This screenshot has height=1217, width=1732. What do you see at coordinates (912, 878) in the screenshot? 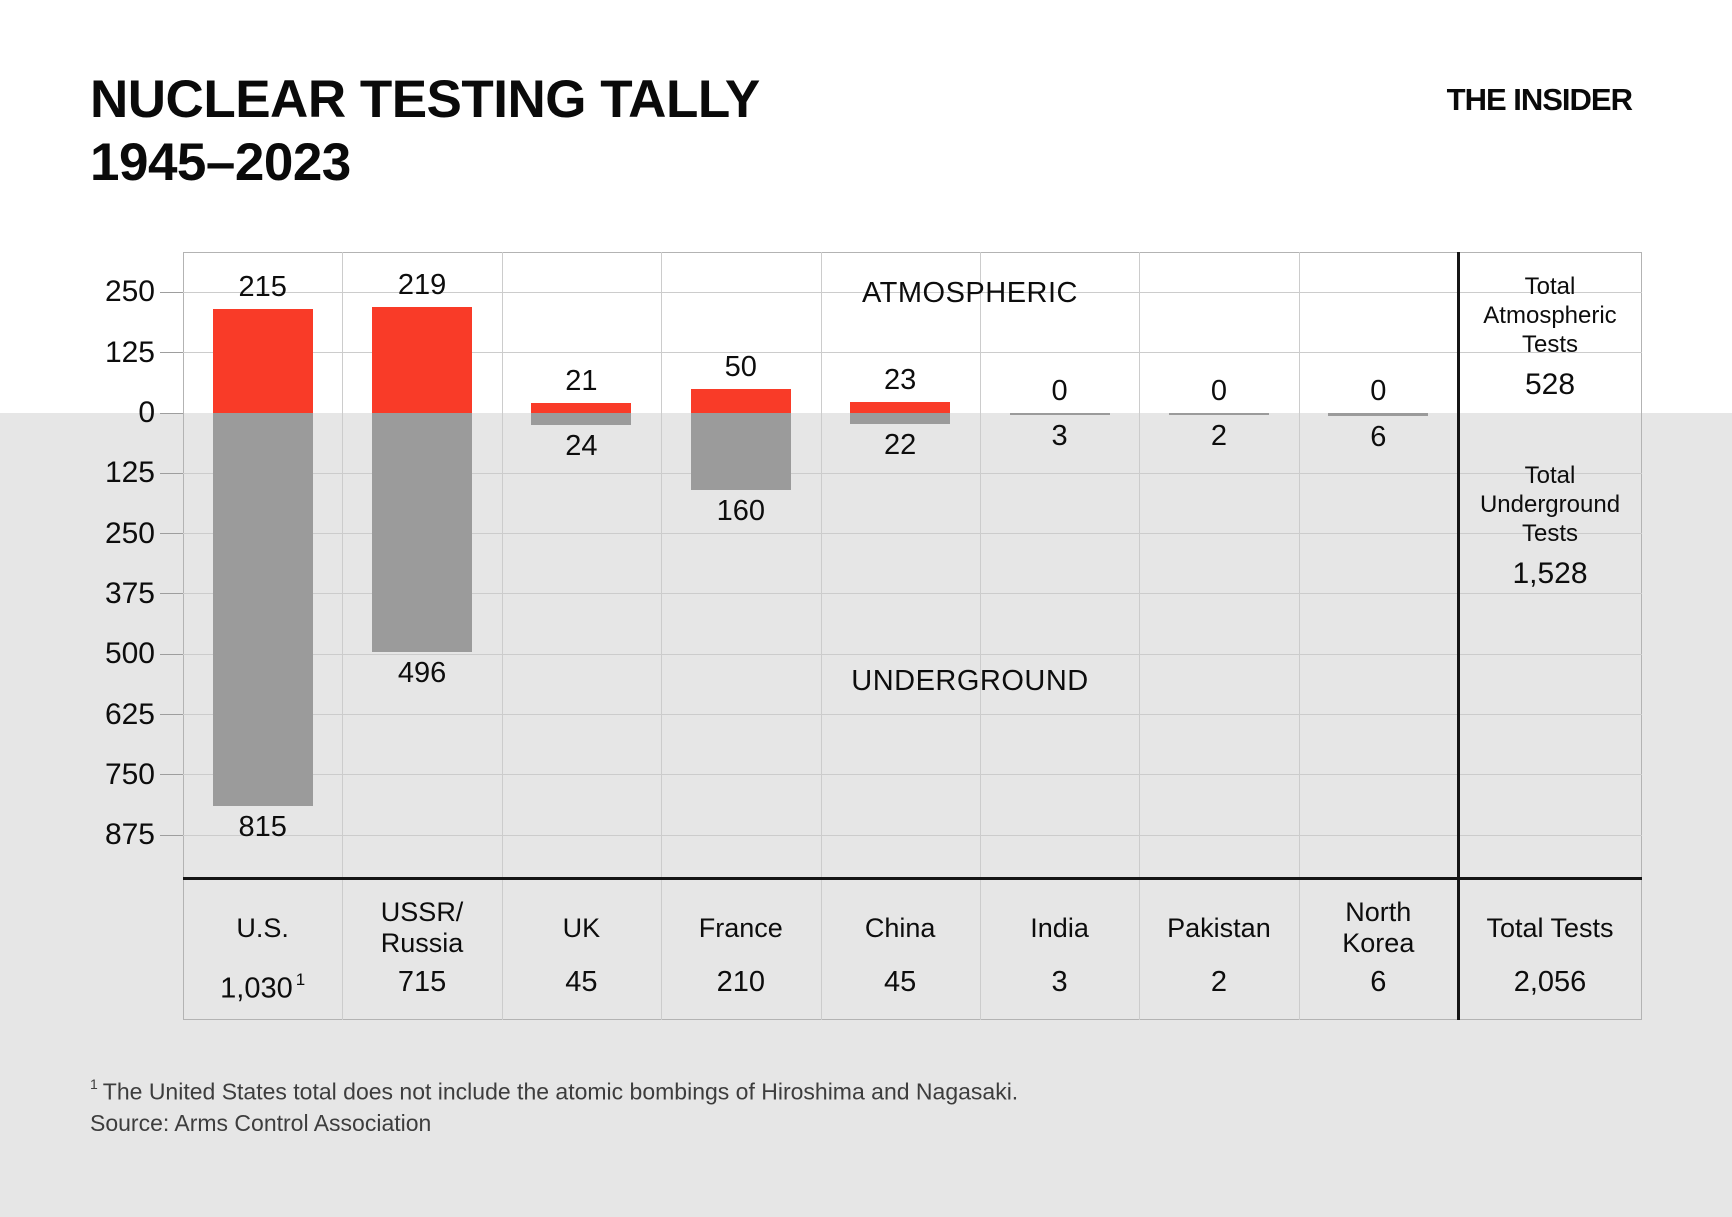
I see `table-divider-line` at bounding box center [912, 878].